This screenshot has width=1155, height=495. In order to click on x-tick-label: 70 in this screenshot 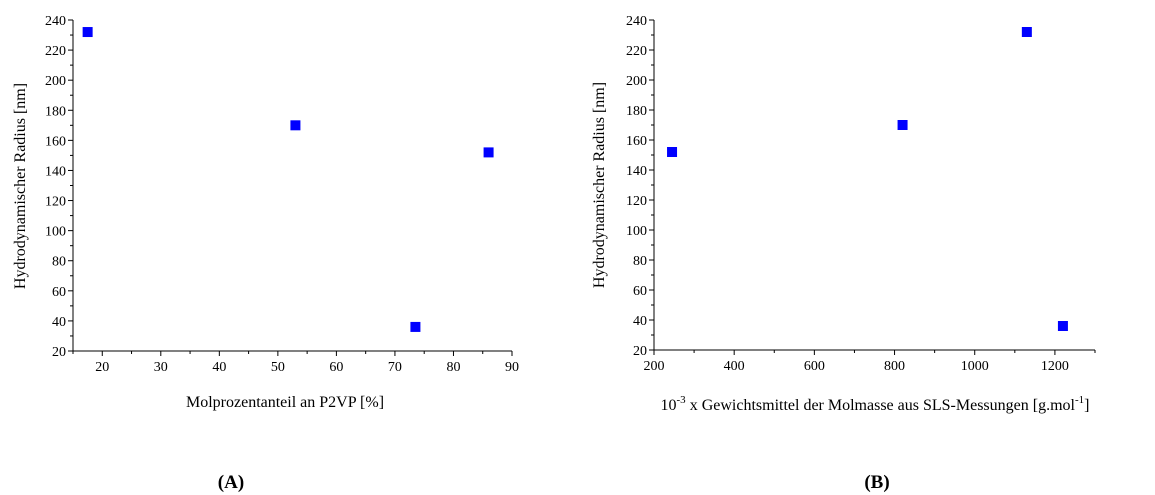, I will do `click(395, 367)`.